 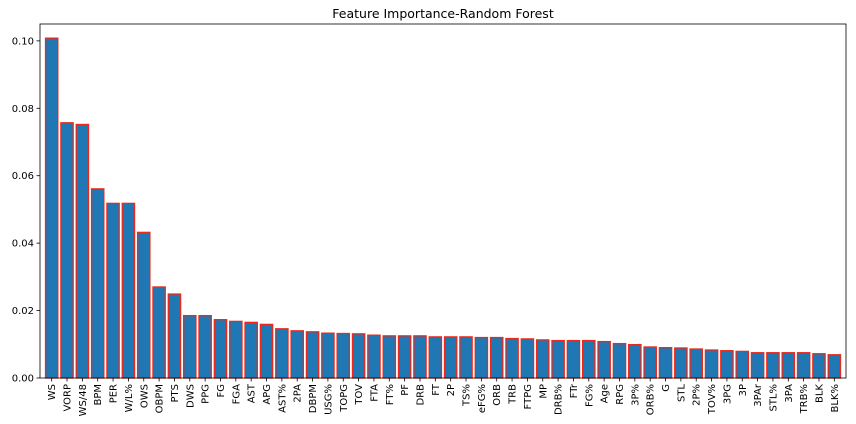 What do you see at coordinates (23, 311) in the screenshot?
I see `y-tick-label: 0.02` at bounding box center [23, 311].